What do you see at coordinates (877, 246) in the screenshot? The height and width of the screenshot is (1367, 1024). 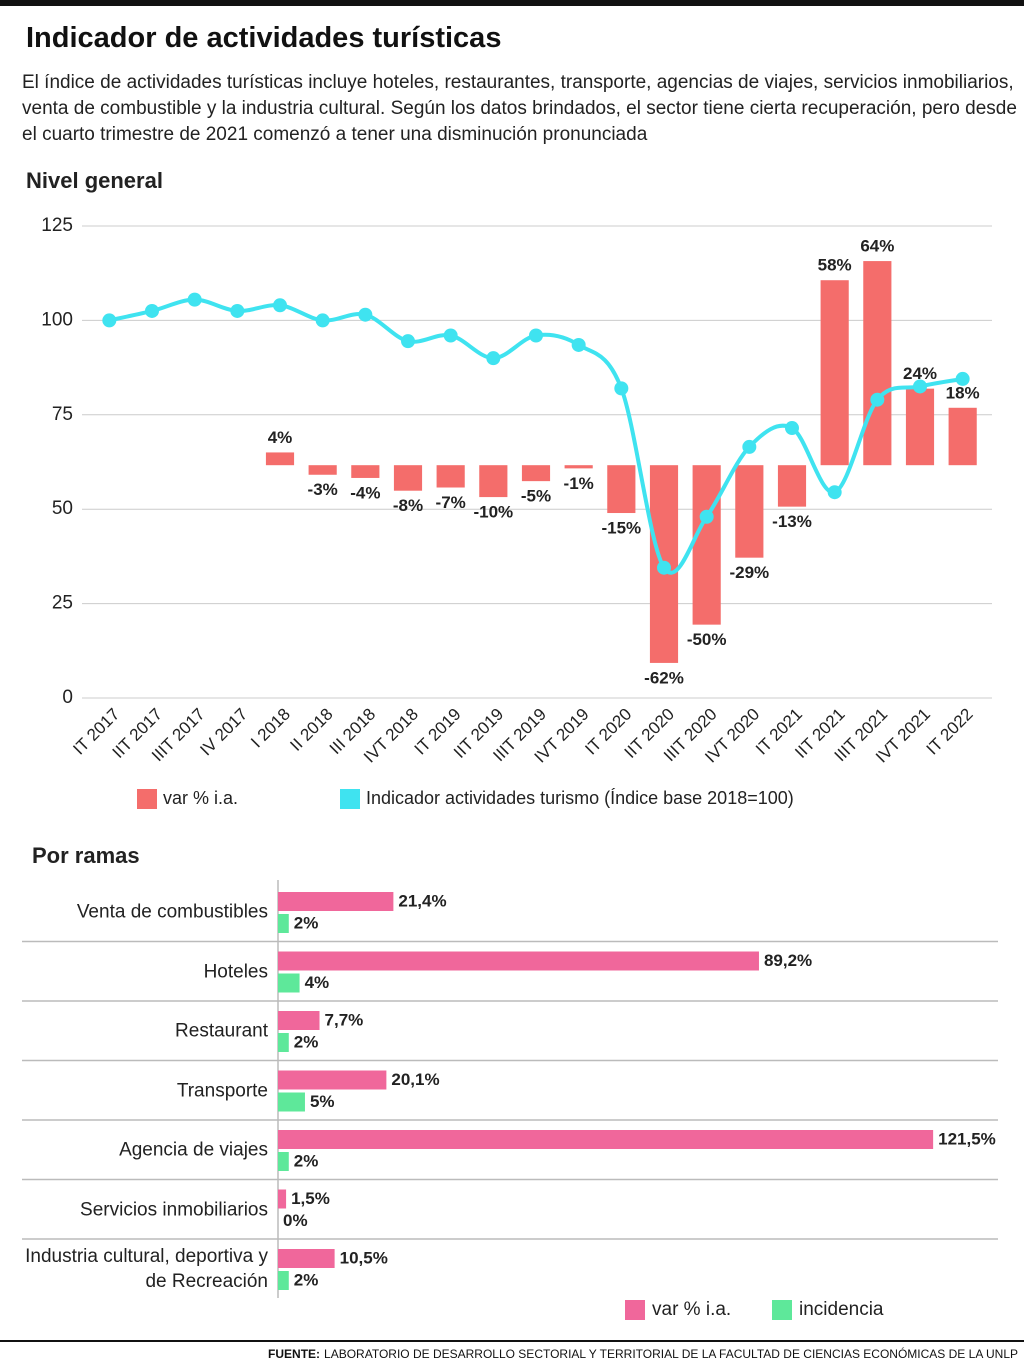 I see `data-label: 64%` at bounding box center [877, 246].